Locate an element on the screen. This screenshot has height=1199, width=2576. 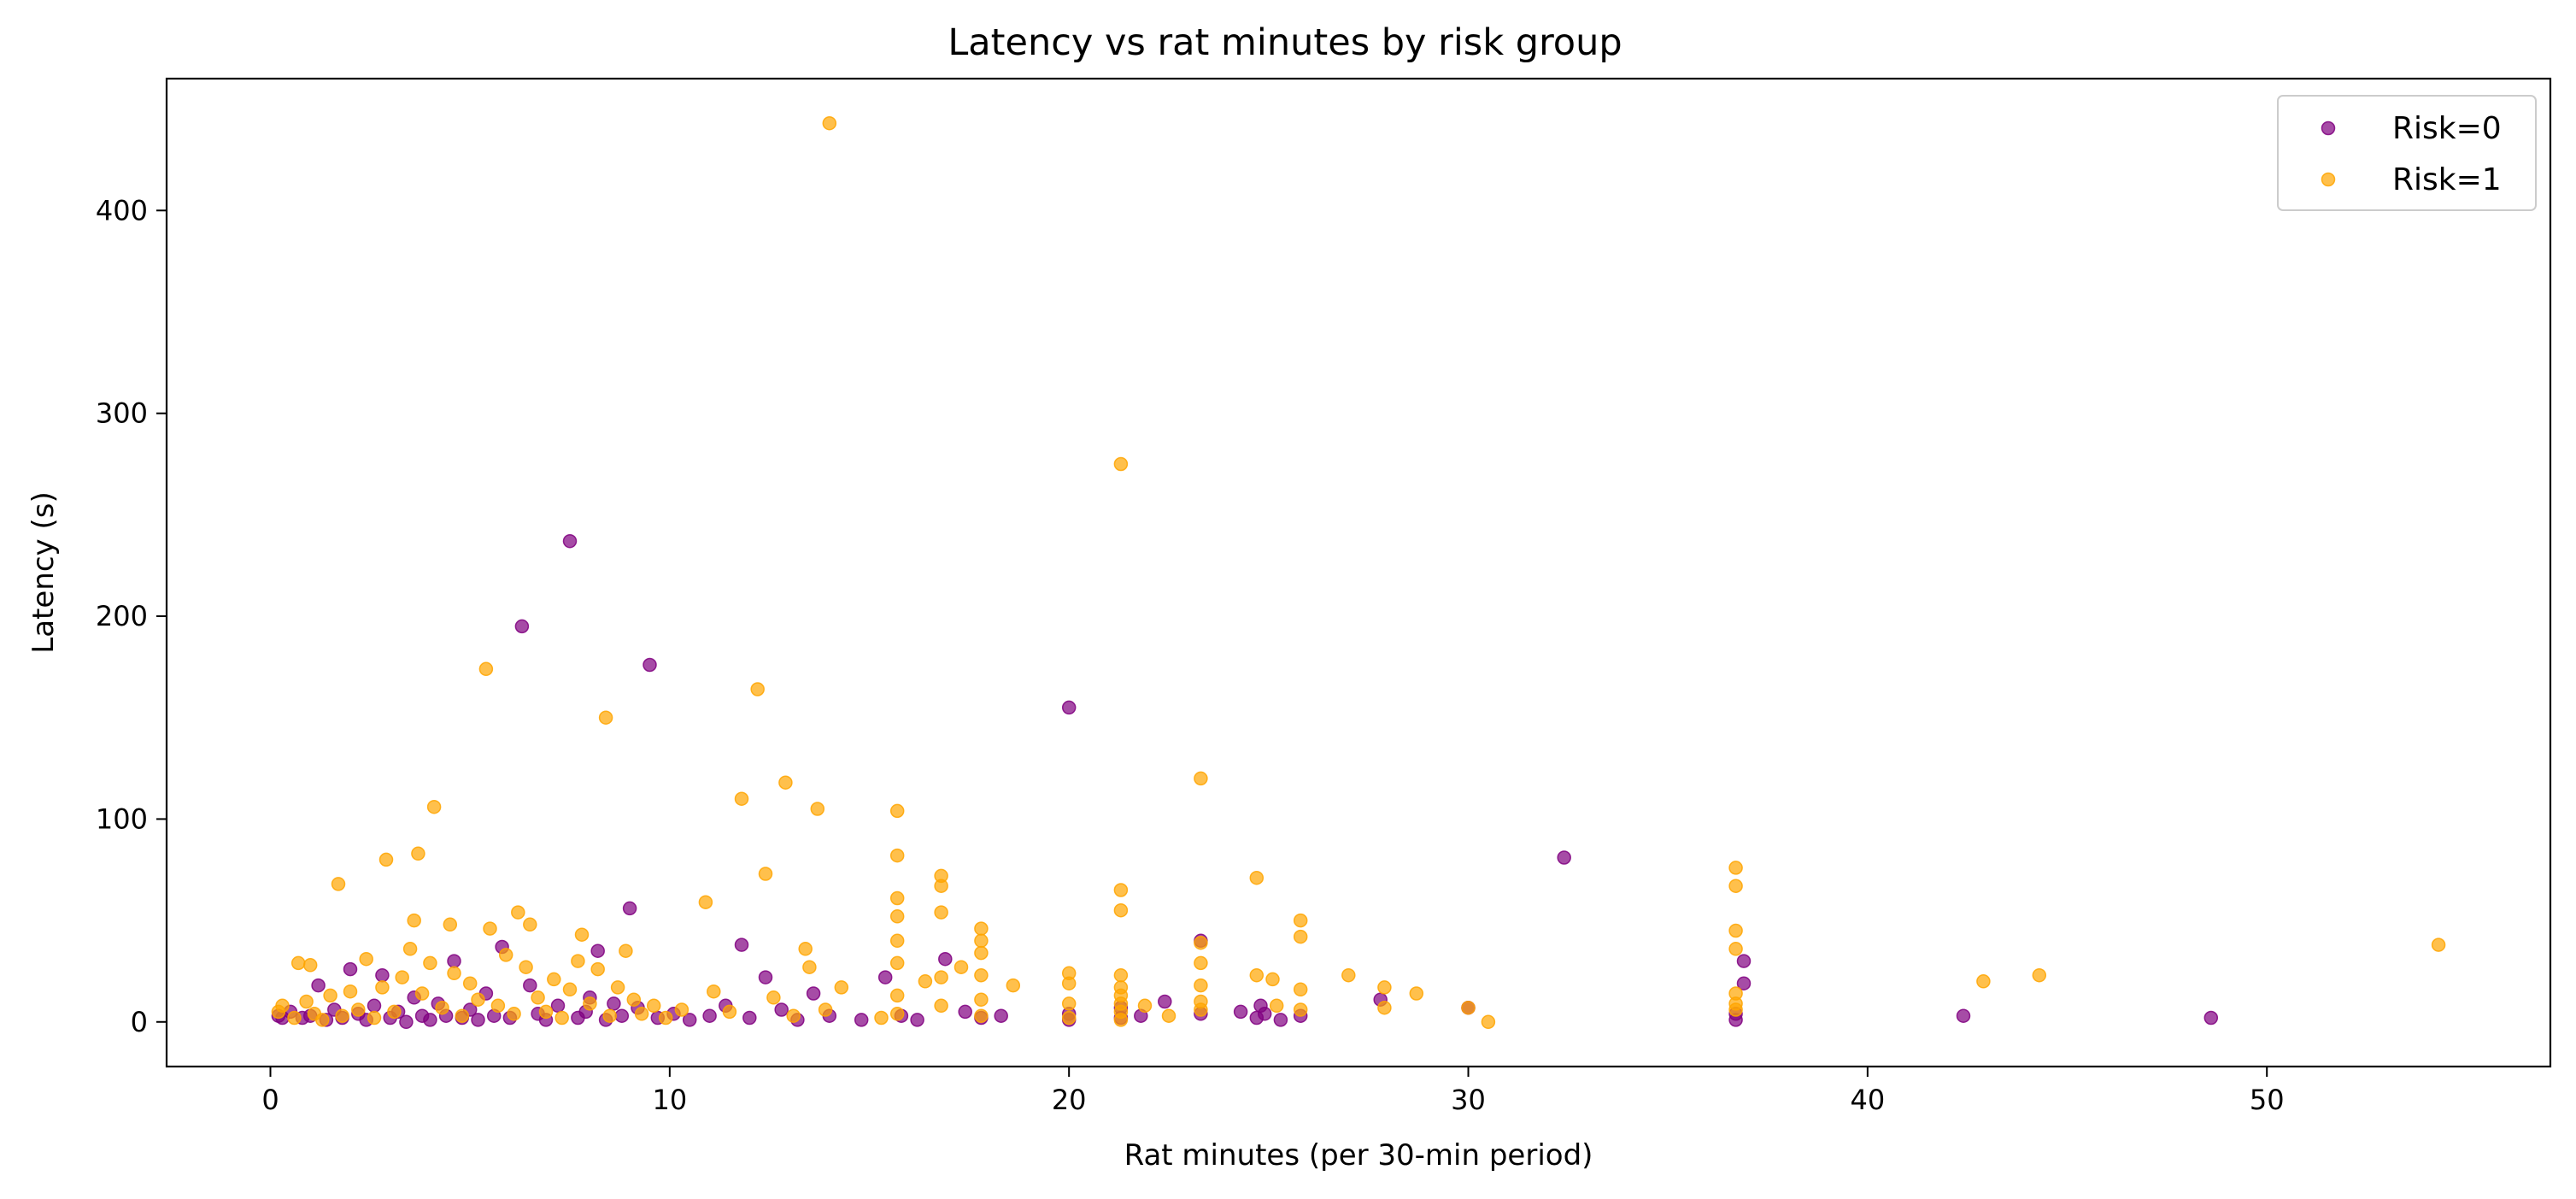
x-axis: 0 10 20 30 40 50 is located at coordinates (1273, 1091).